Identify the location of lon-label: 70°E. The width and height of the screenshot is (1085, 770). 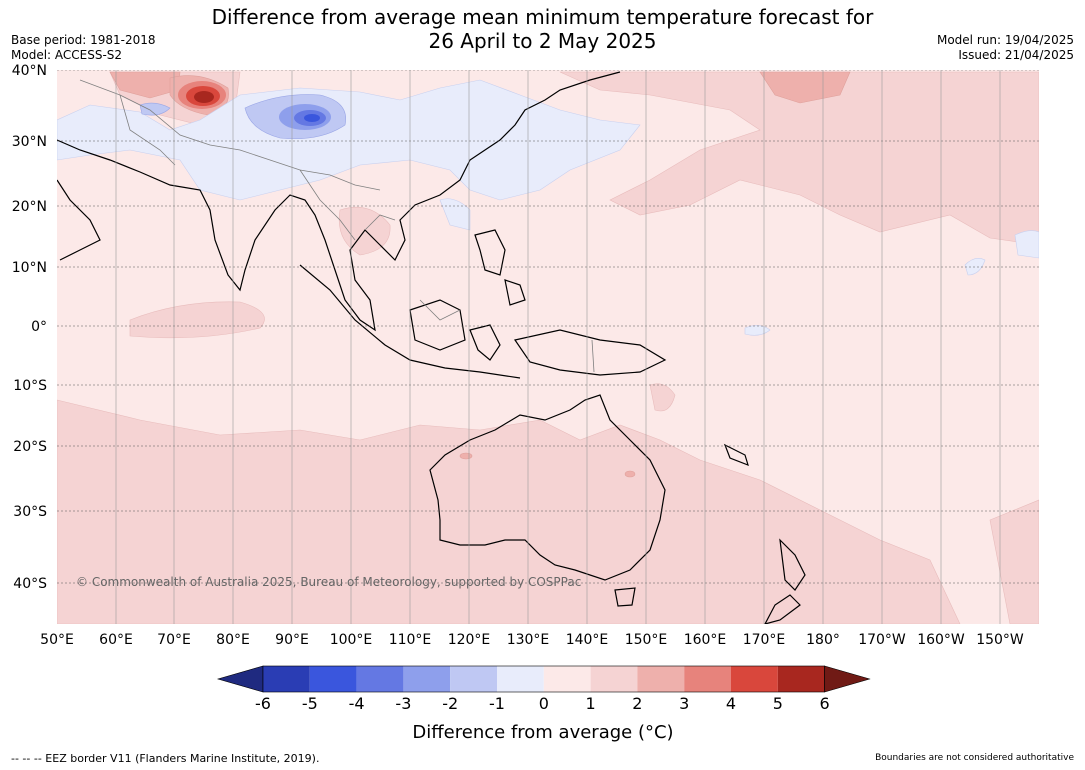
(174, 640).